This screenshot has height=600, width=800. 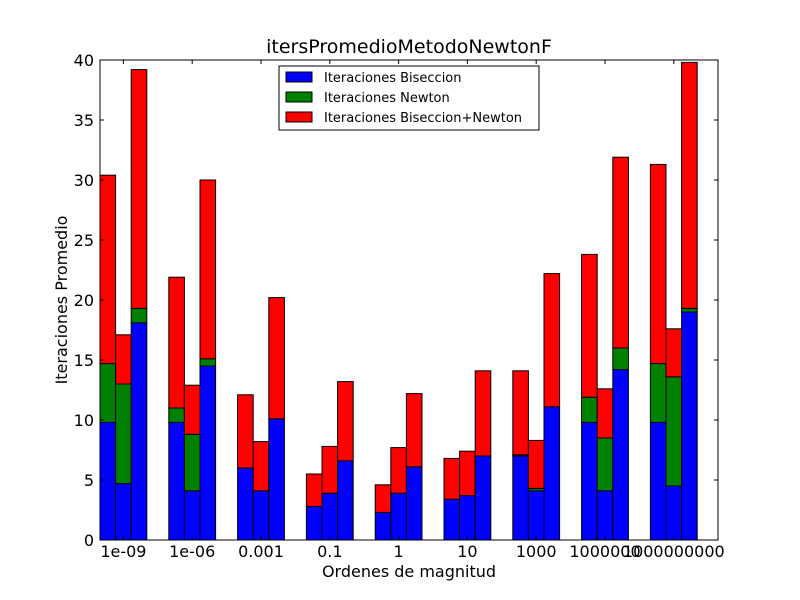 I want to click on y-tick-label: 15, so click(x=84, y=360).